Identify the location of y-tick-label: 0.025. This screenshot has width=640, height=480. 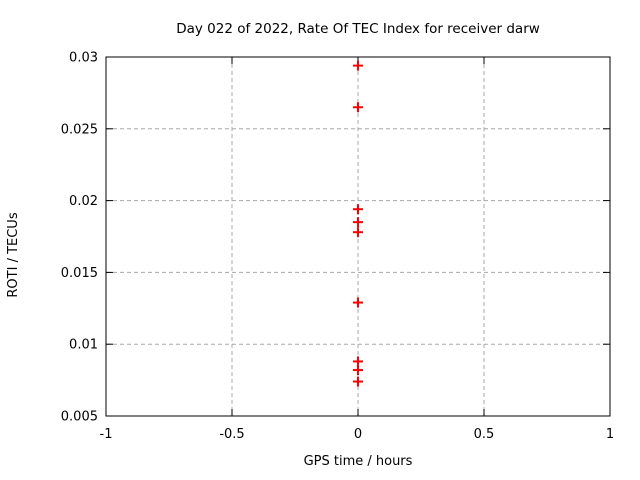
(79, 129).